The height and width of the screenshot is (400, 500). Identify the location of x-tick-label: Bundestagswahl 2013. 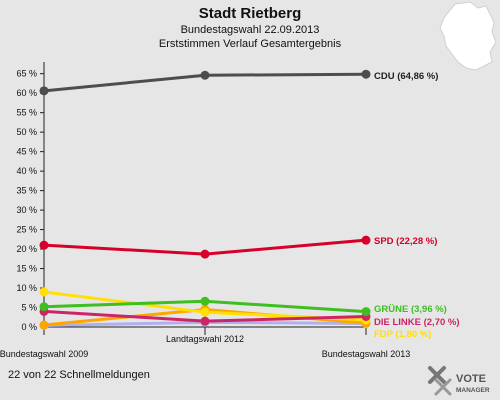
(366, 354).